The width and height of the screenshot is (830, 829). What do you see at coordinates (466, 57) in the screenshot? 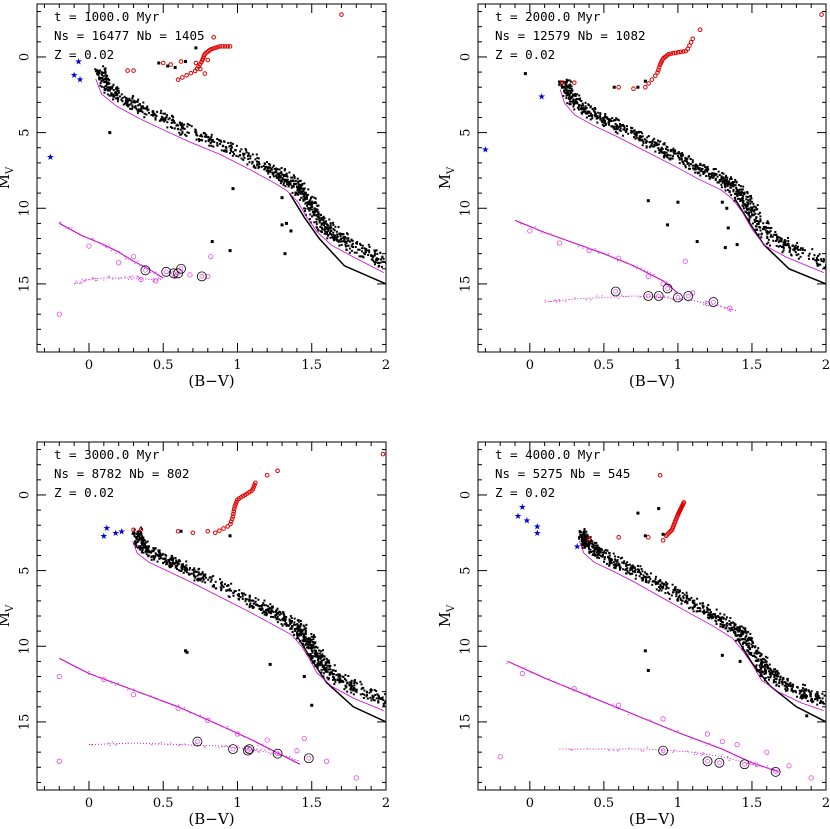
I see `y-tick-label: 0` at bounding box center [466, 57].